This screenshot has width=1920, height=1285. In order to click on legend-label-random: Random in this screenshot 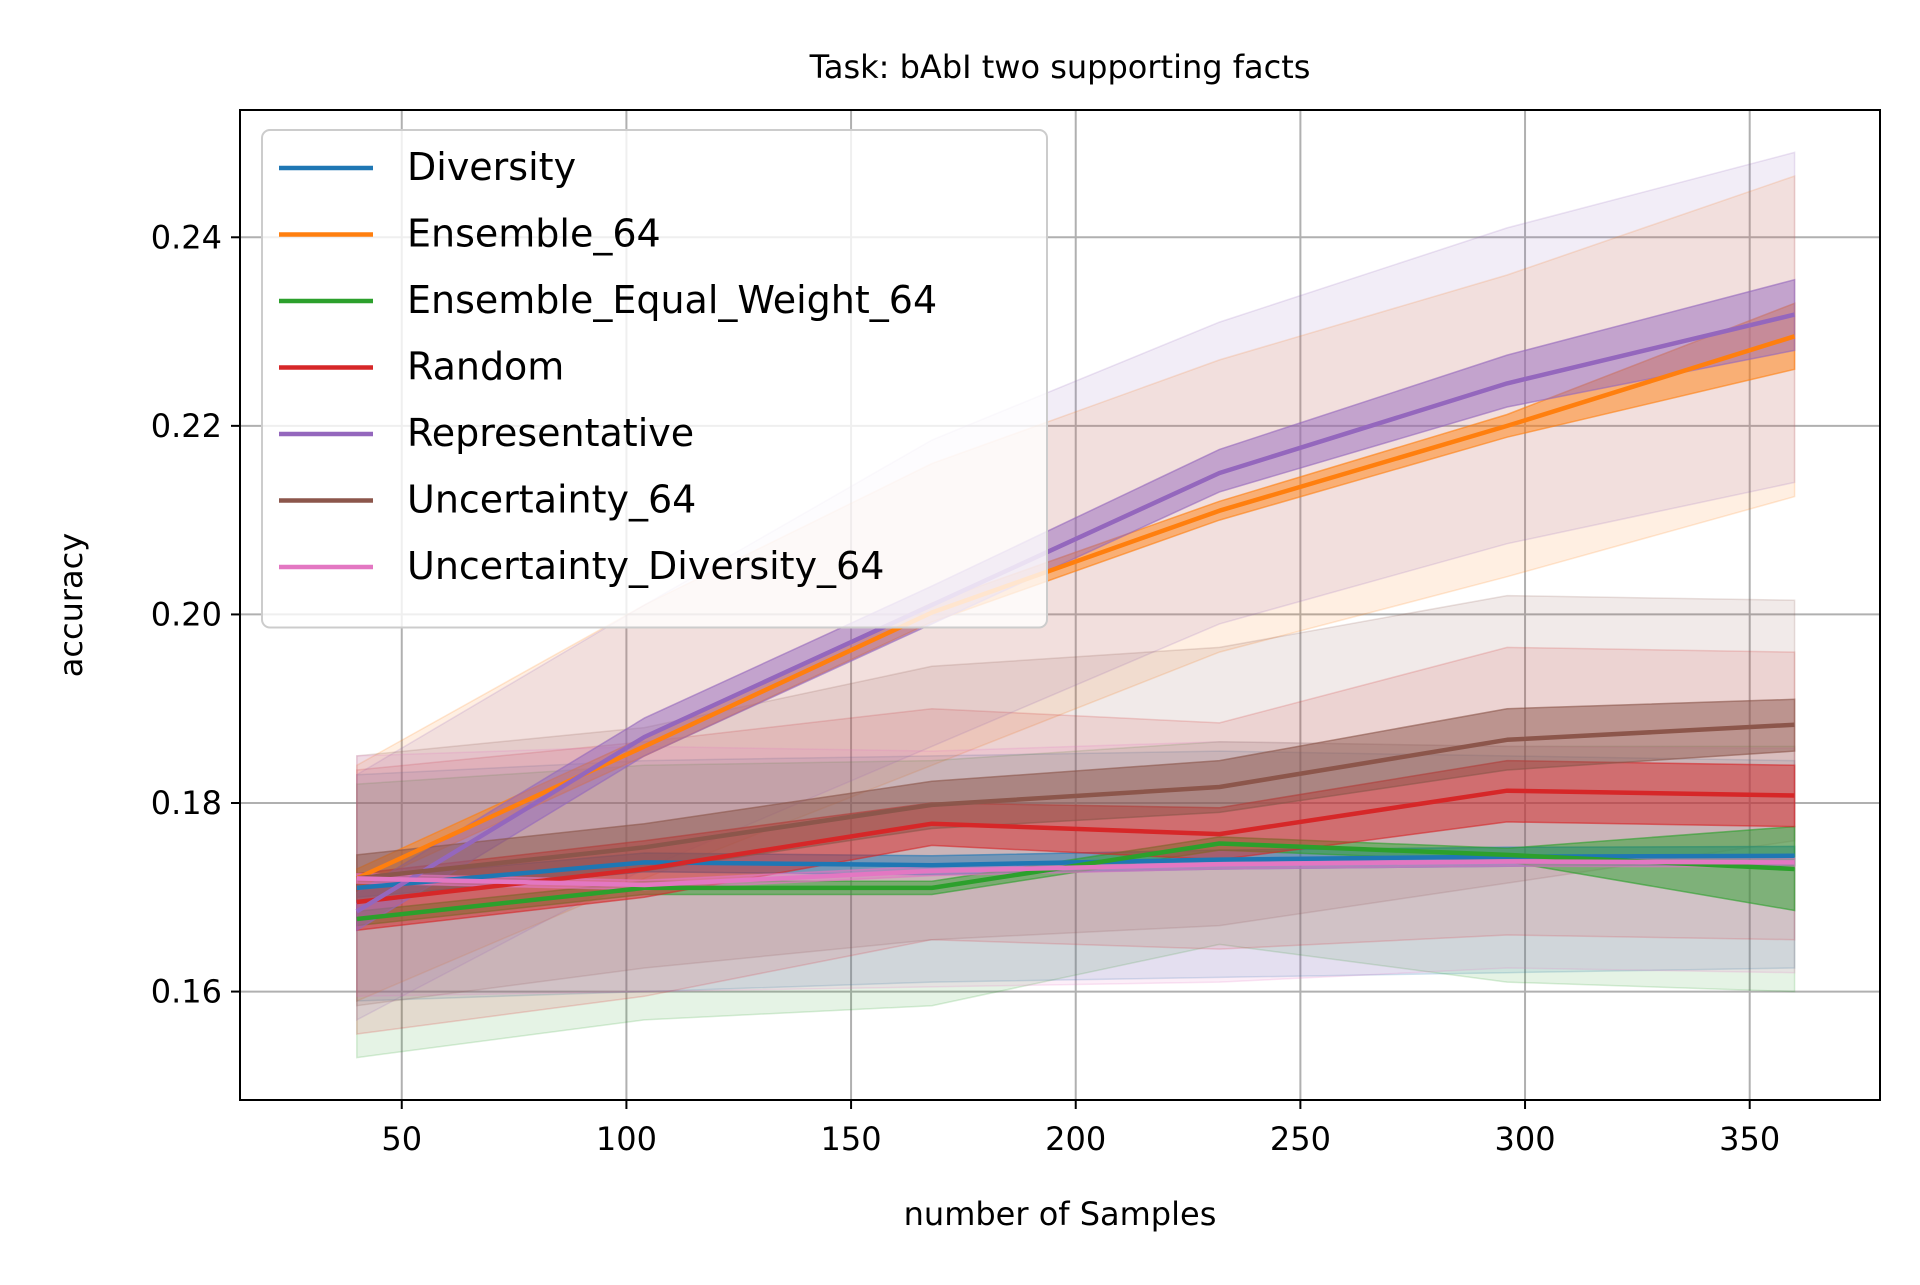, I will do `click(485, 367)`.